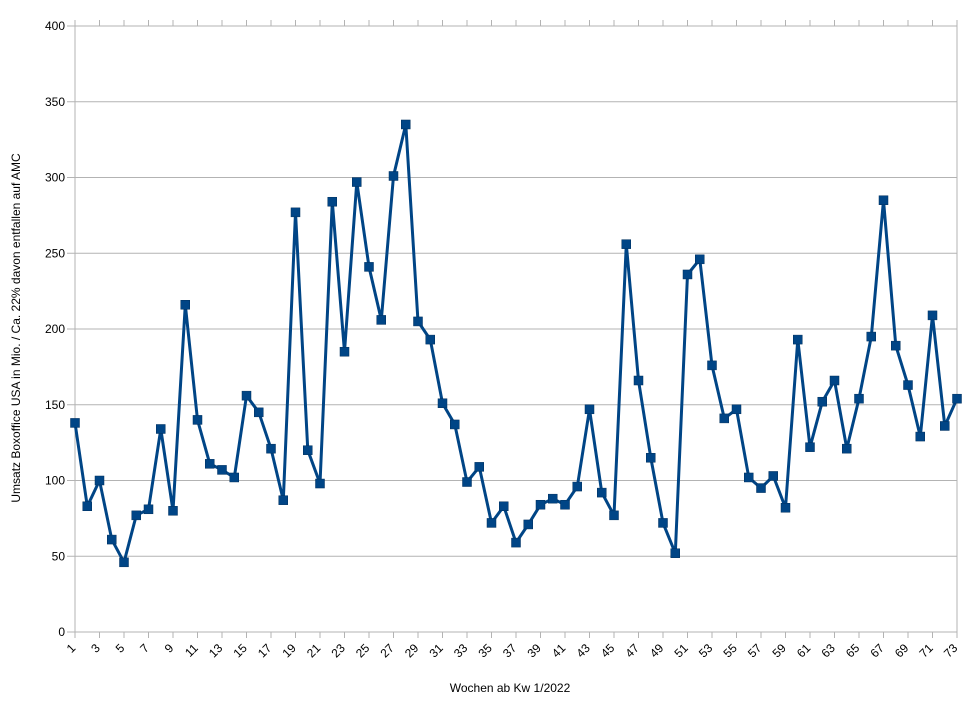  I want to click on x-tick-label: 19, so click(289, 651).